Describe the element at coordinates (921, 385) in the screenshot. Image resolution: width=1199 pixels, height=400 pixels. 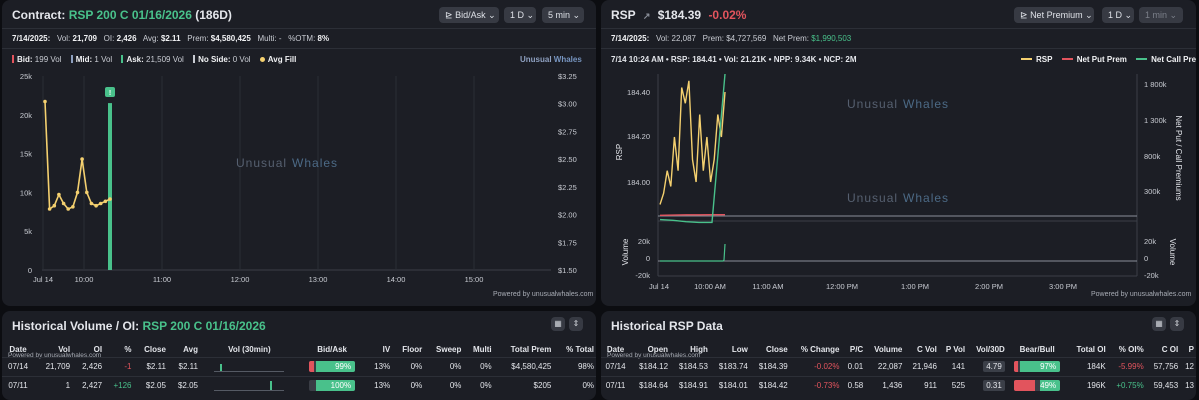
I see `table-cell: 911` at that location.